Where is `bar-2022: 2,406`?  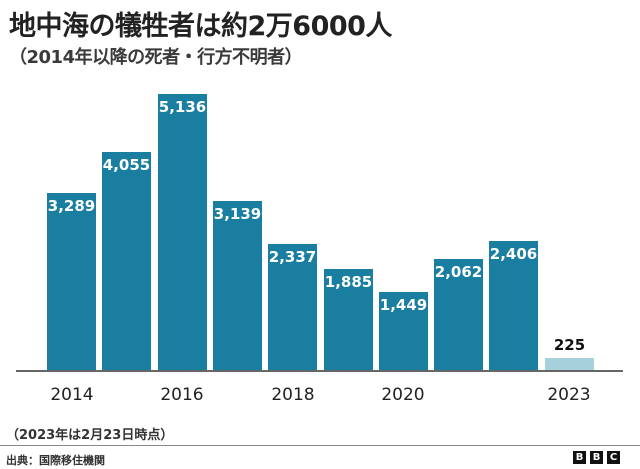
bar-2022: 2,406 is located at coordinates (513, 305).